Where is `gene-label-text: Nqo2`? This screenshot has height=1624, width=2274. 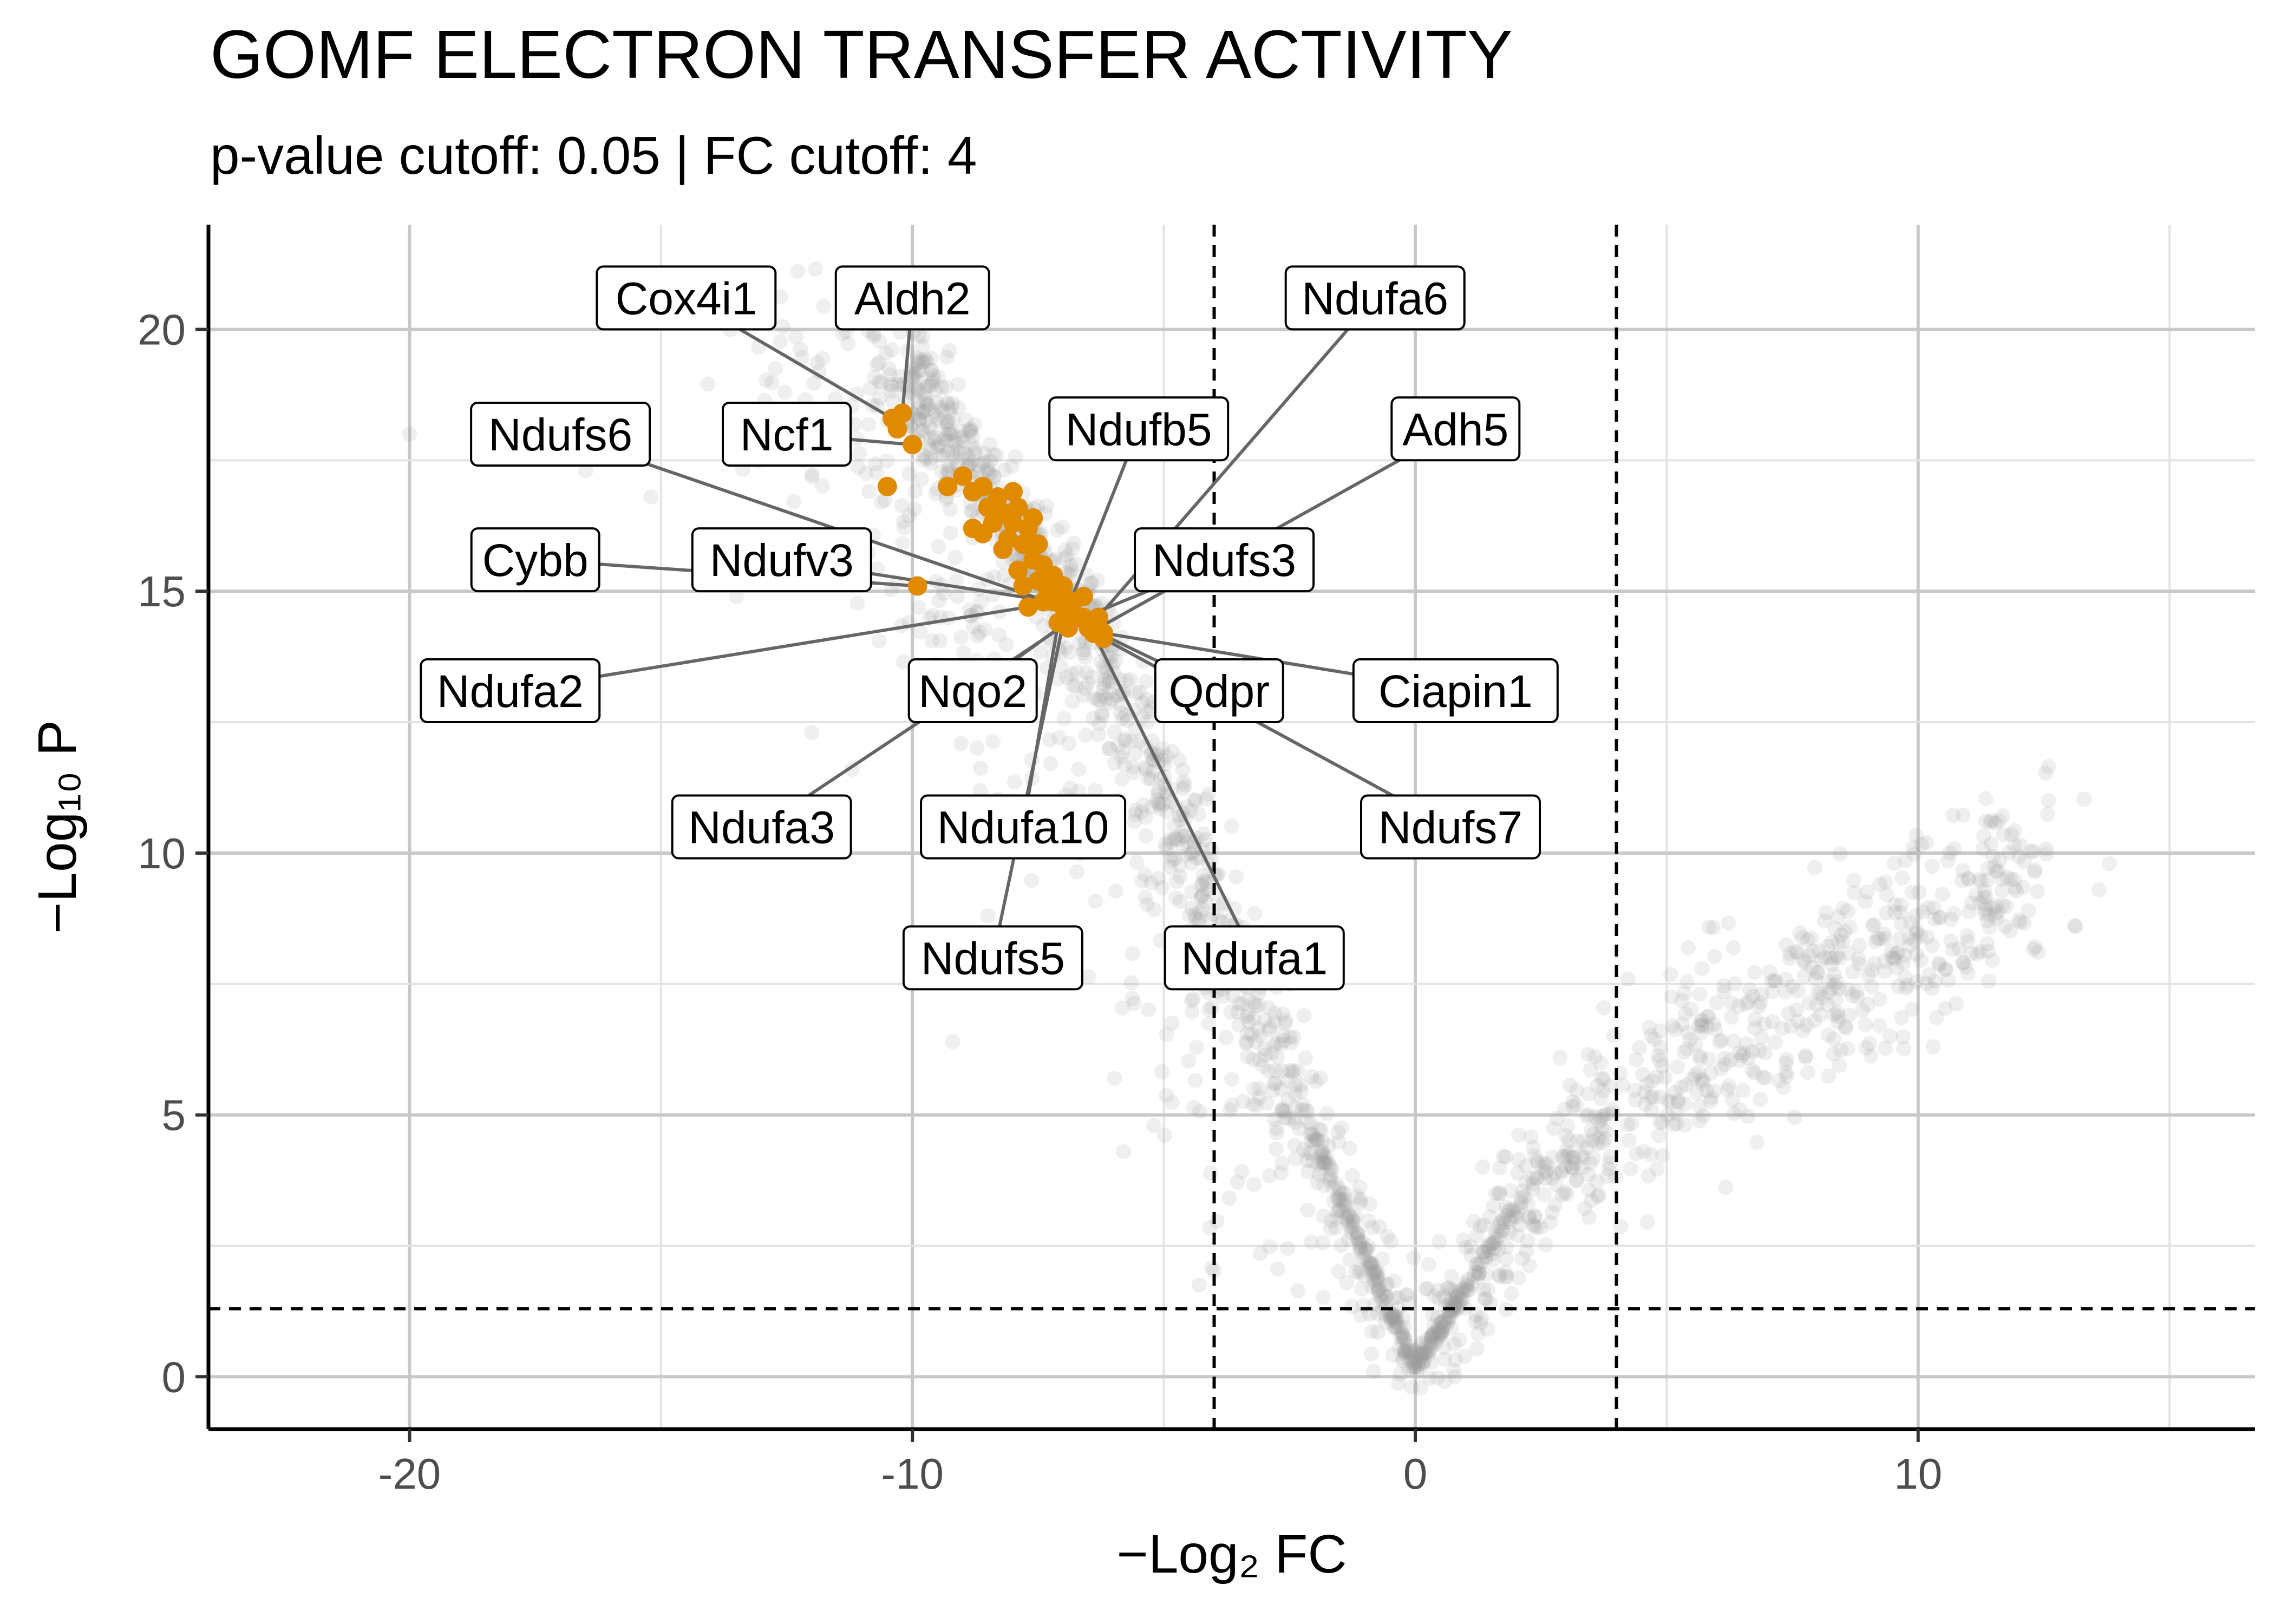
gene-label-text: Nqo2 is located at coordinates (973, 692).